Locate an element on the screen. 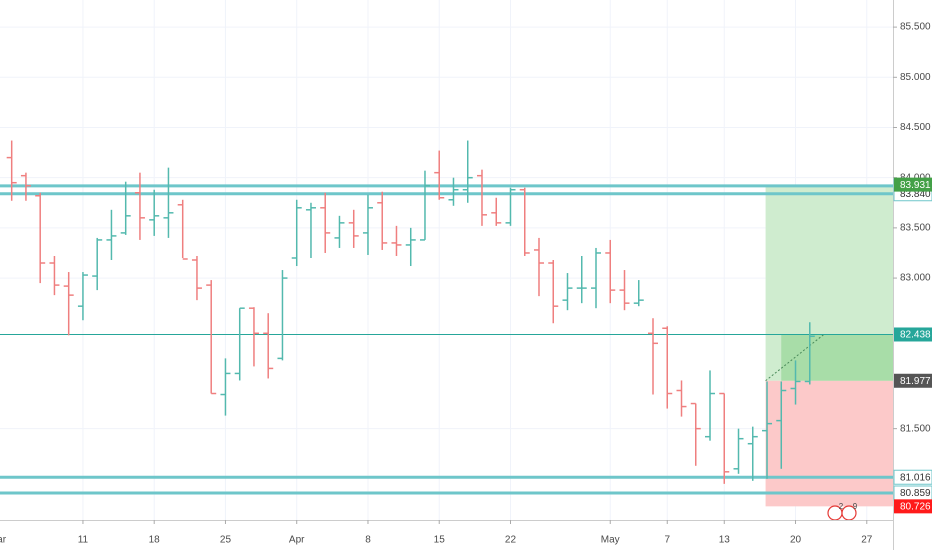 The image size is (932, 550). price-label: 83.931 is located at coordinates (915, 185).